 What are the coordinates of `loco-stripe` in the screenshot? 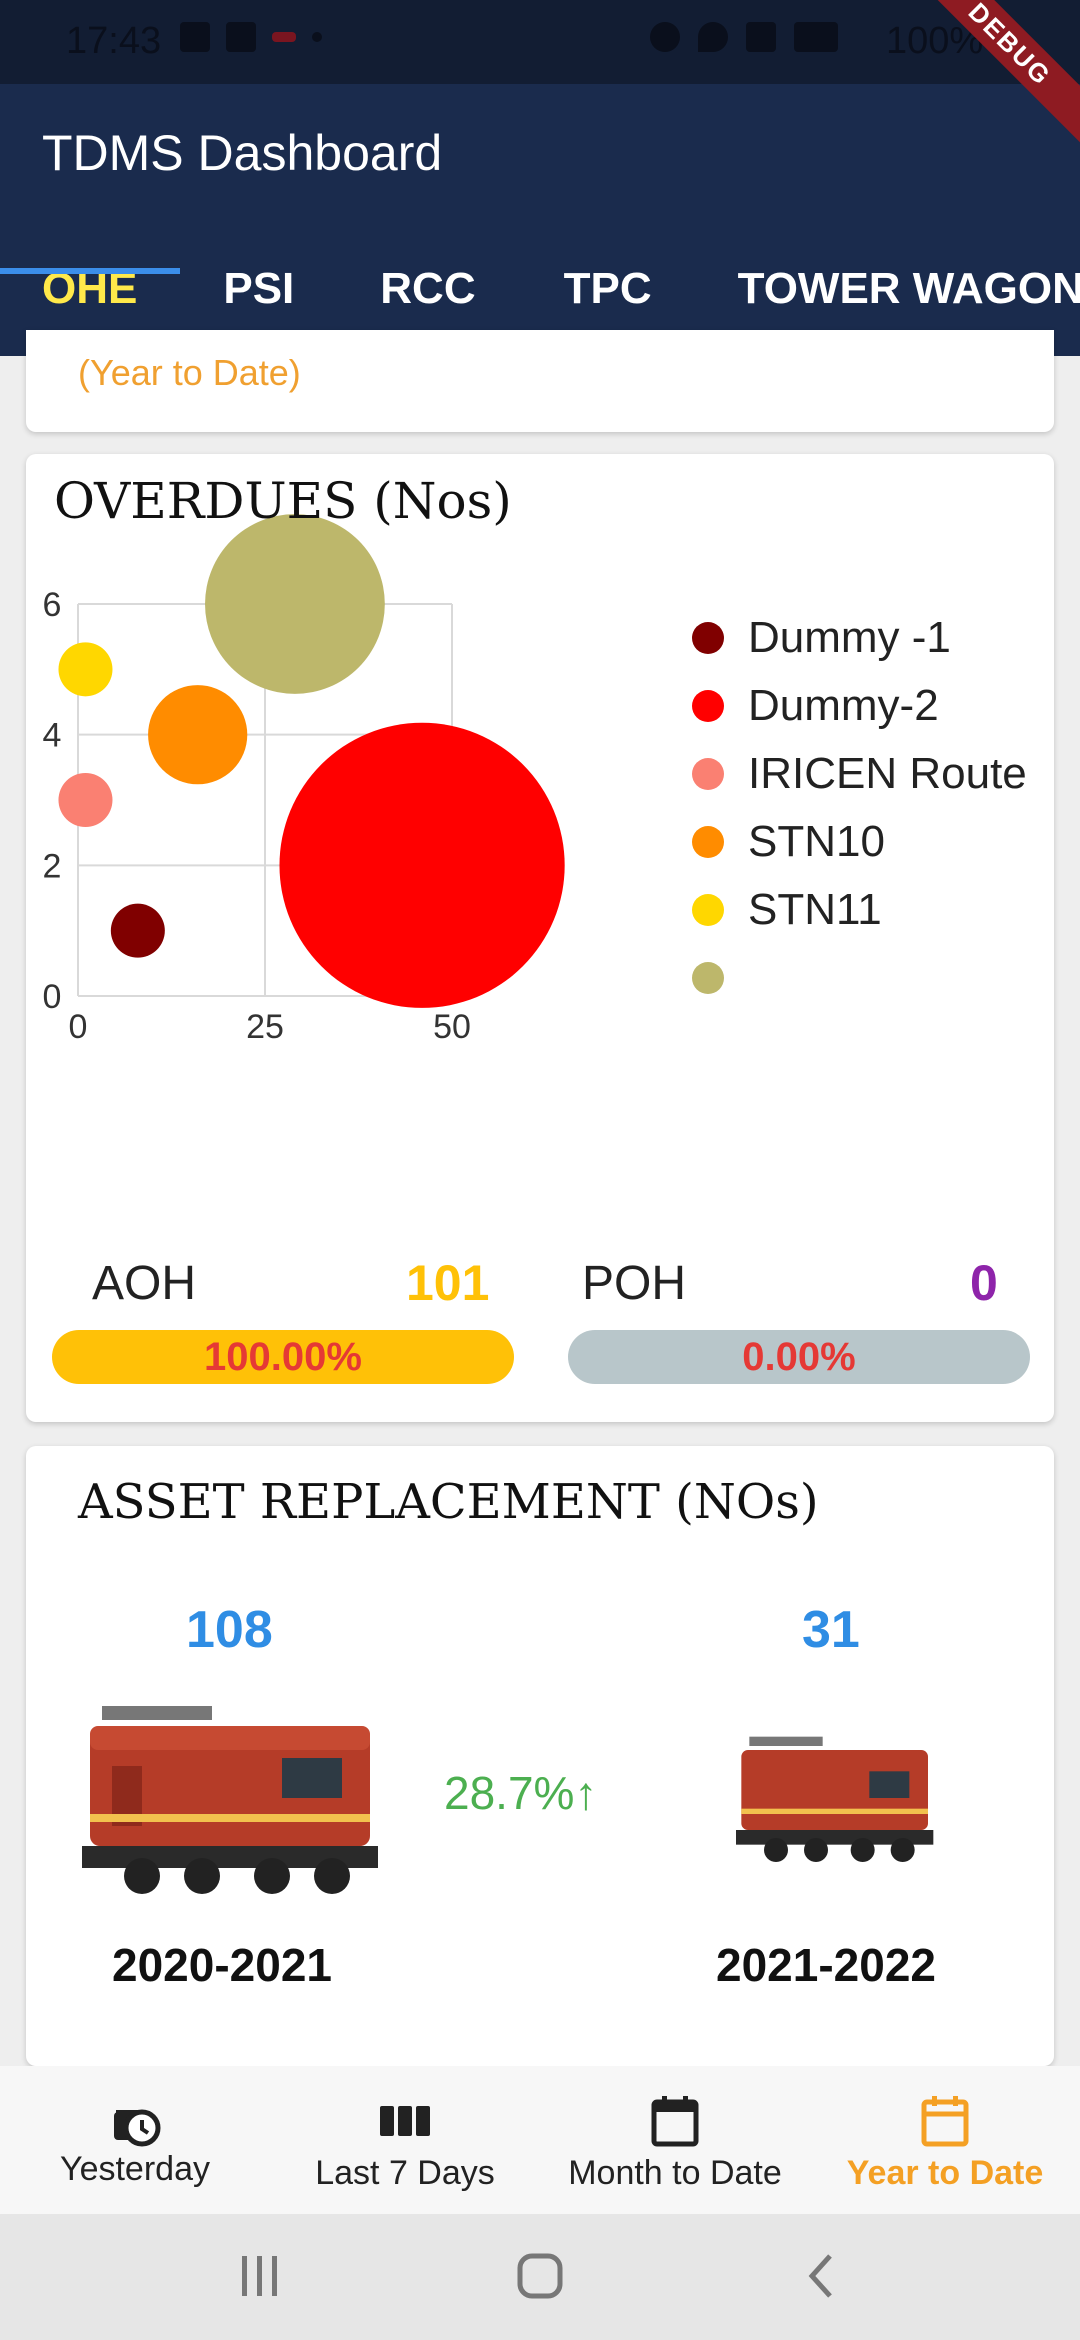 It's located at (834, 1811).